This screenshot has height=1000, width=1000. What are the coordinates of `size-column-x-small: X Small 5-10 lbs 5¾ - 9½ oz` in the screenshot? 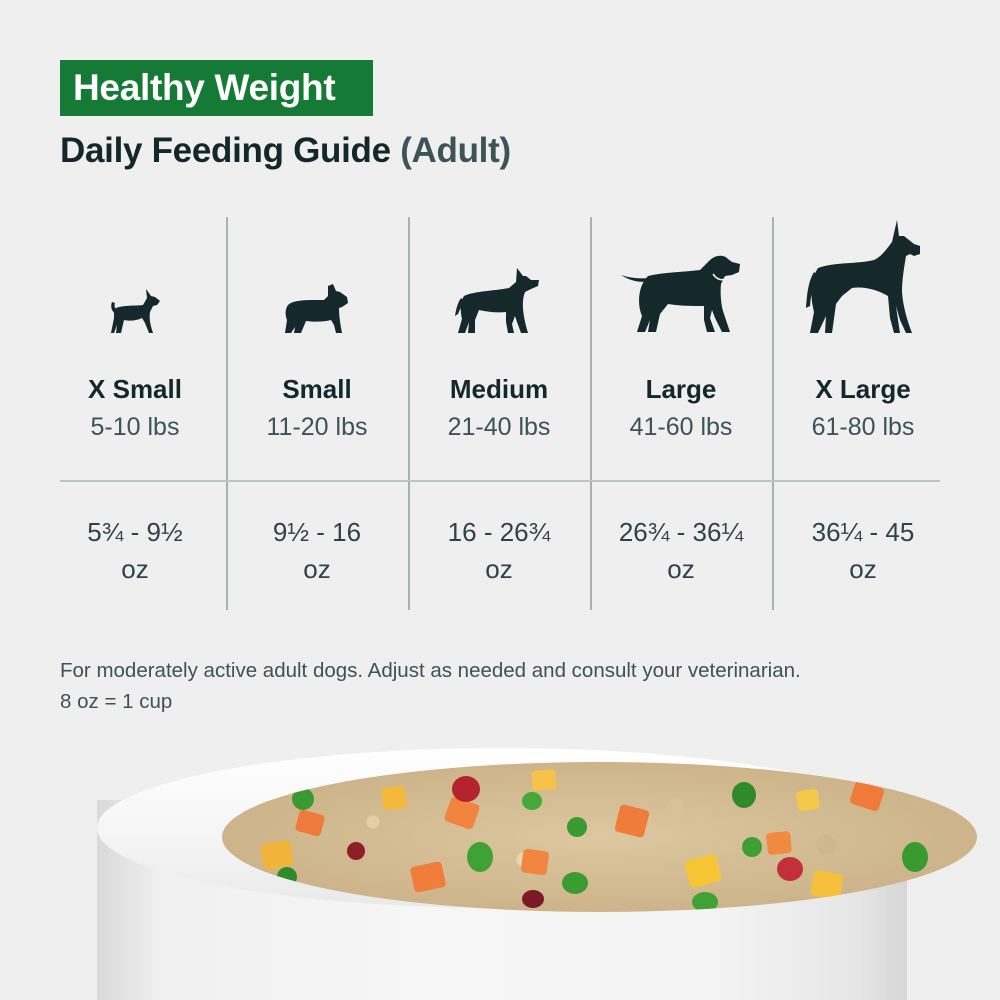 It's located at (135, 413).